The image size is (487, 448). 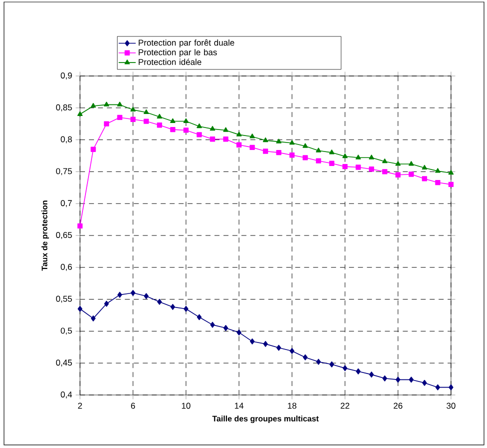 I want to click on x-tick-label: 26, so click(x=398, y=405).